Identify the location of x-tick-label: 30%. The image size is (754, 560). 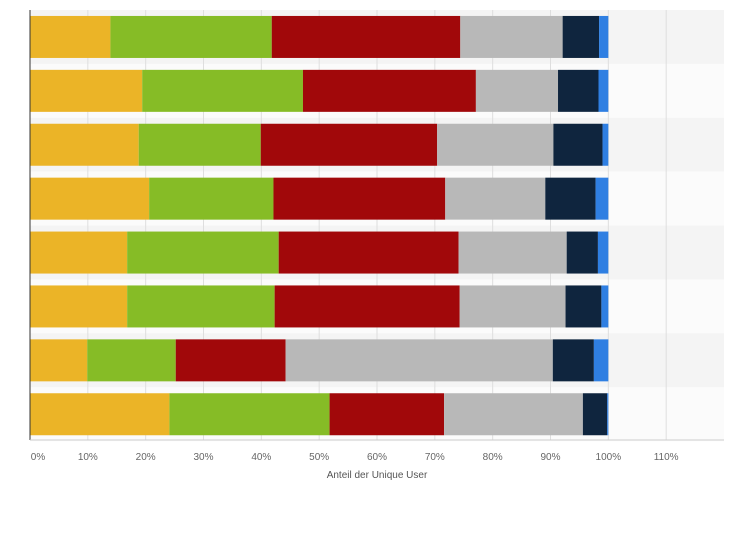
(203, 457).